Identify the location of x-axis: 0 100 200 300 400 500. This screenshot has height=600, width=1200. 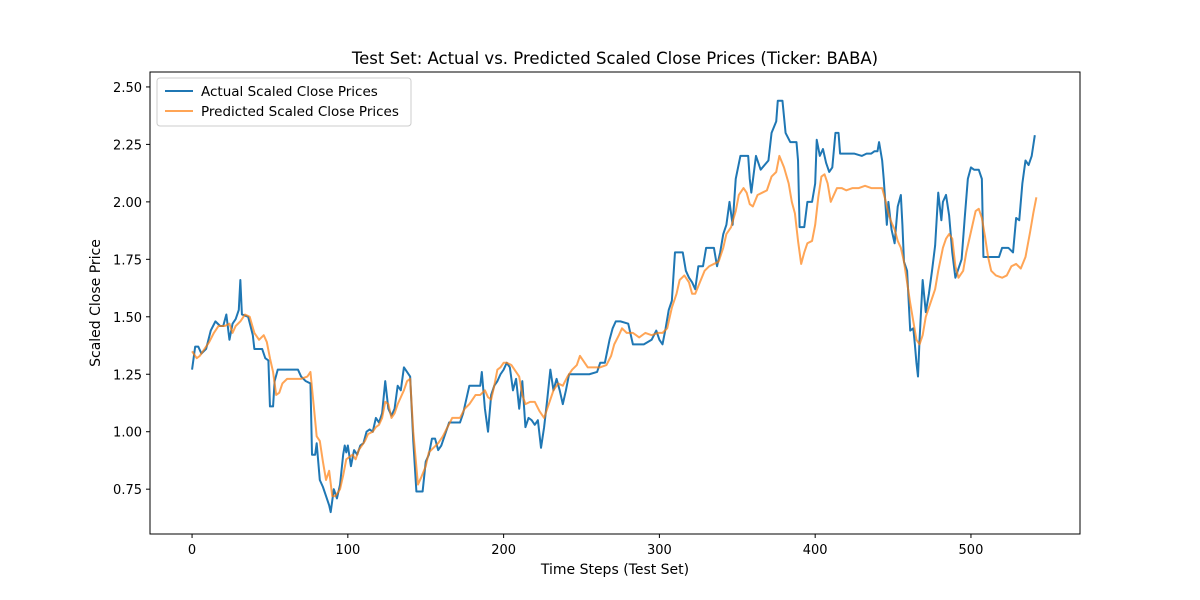
(585, 546).